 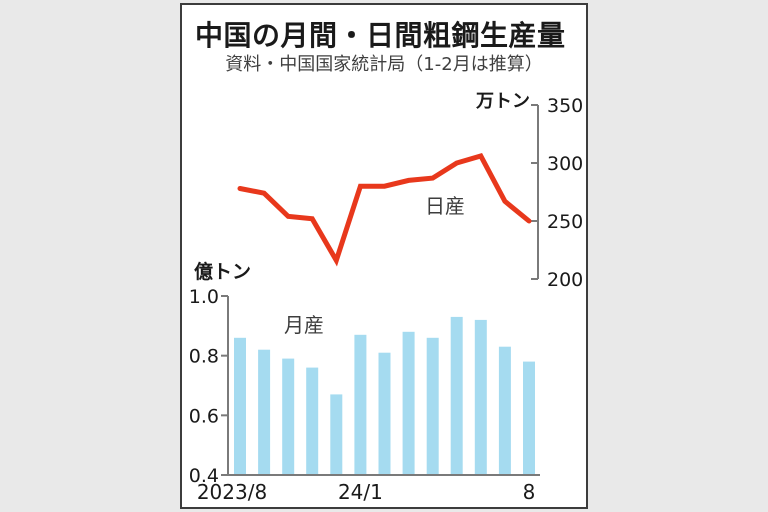 What do you see at coordinates (380, 35) in the screenshot?
I see `chart-title: 中国の月間・日間粗鋼生産量` at bounding box center [380, 35].